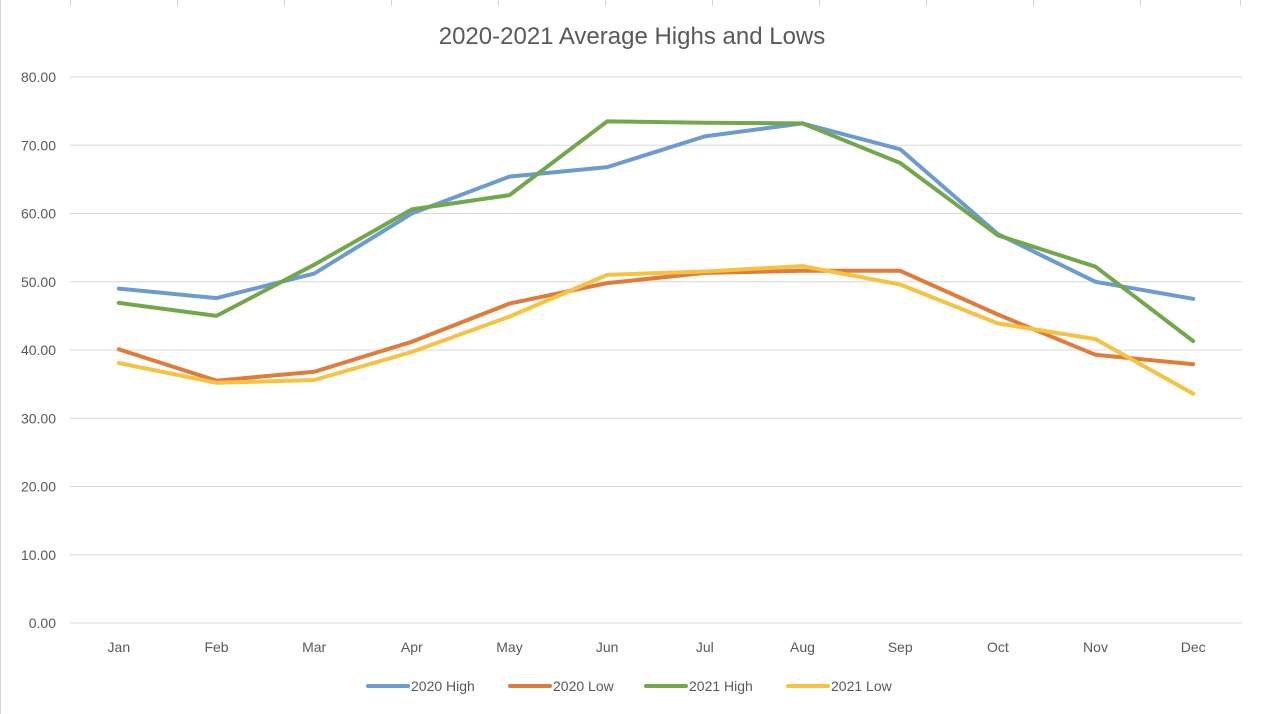 This screenshot has height=714, width=1262. What do you see at coordinates (721, 686) in the screenshot?
I see `legend-label: 2021 High` at bounding box center [721, 686].